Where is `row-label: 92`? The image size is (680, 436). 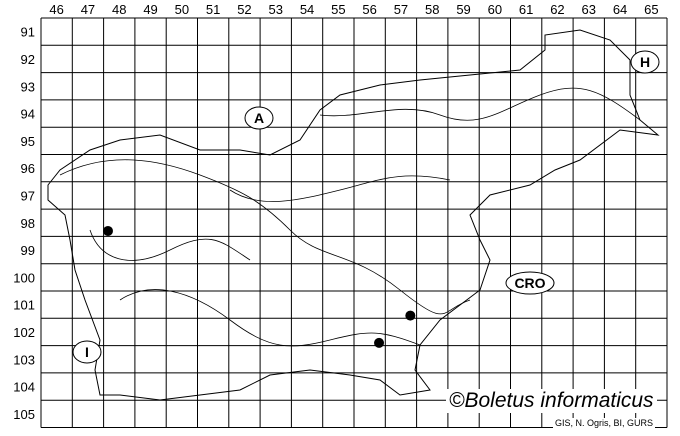
row-label: 92 is located at coordinates (28, 59).